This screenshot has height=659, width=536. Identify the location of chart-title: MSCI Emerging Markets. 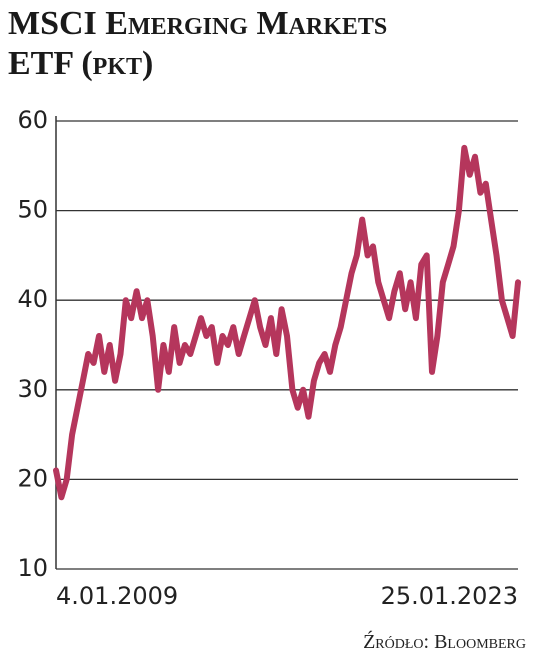
(197, 23).